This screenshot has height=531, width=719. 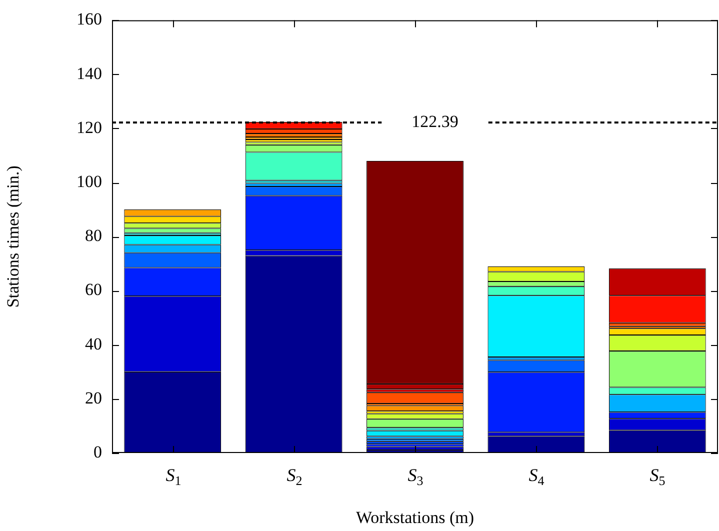 I want to click on y-axis-title: Stations times (min.), so click(x=13, y=237).